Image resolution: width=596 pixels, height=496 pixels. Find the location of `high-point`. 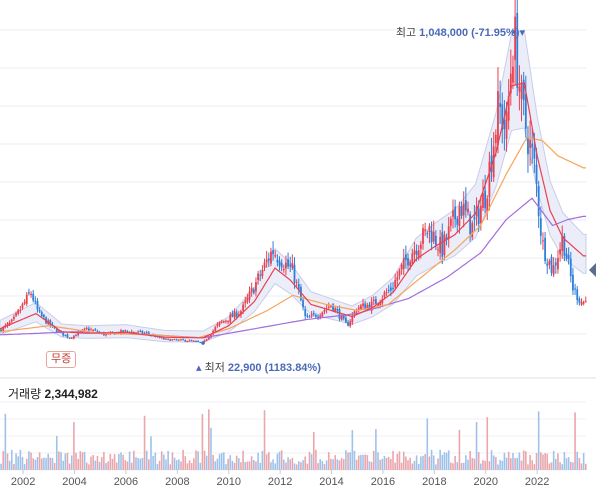

high-point is located at coordinates (514, 32).